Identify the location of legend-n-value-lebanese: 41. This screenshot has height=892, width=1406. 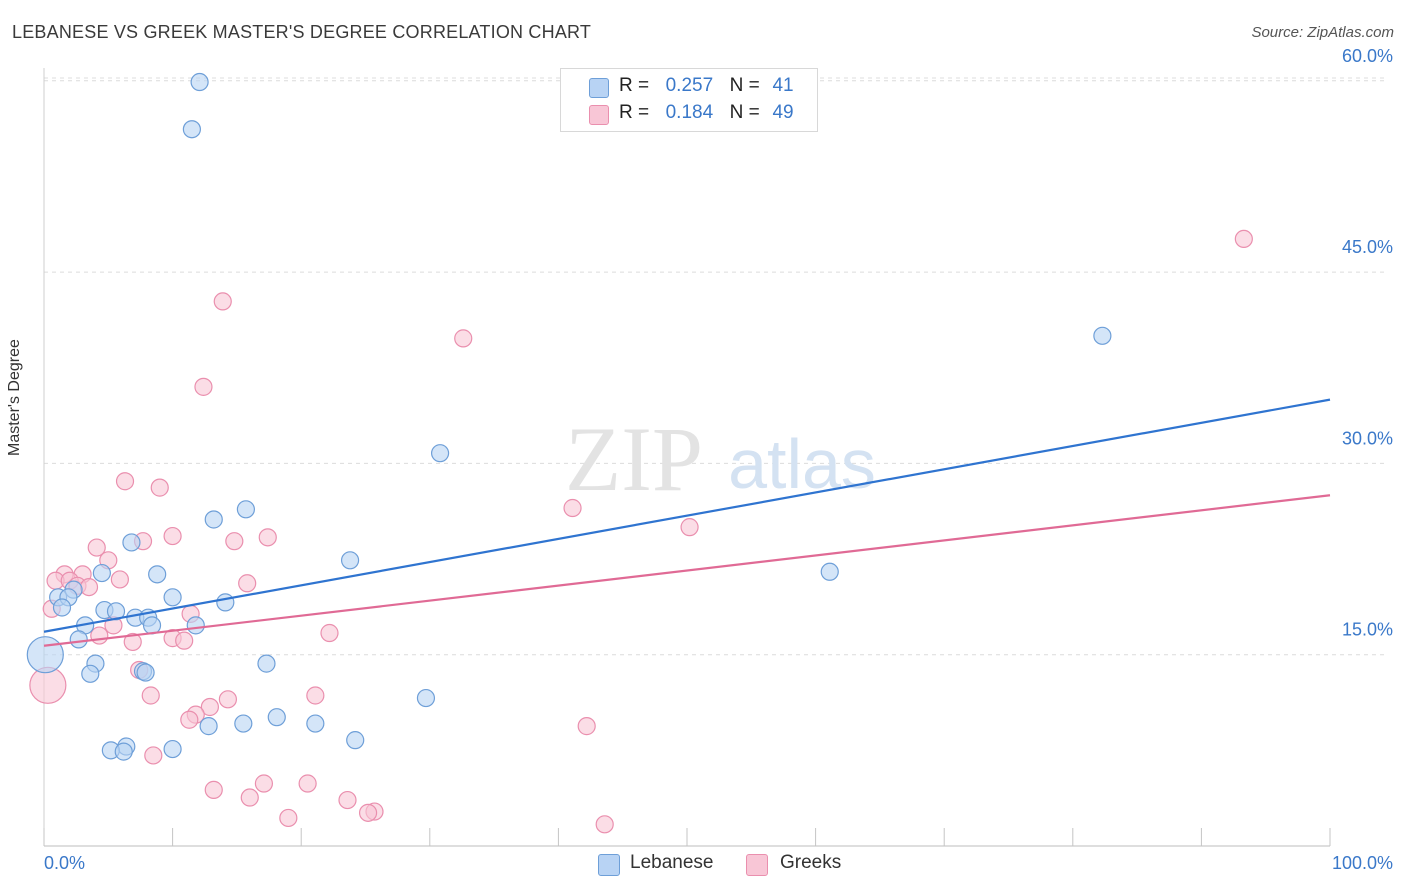
(783, 85).